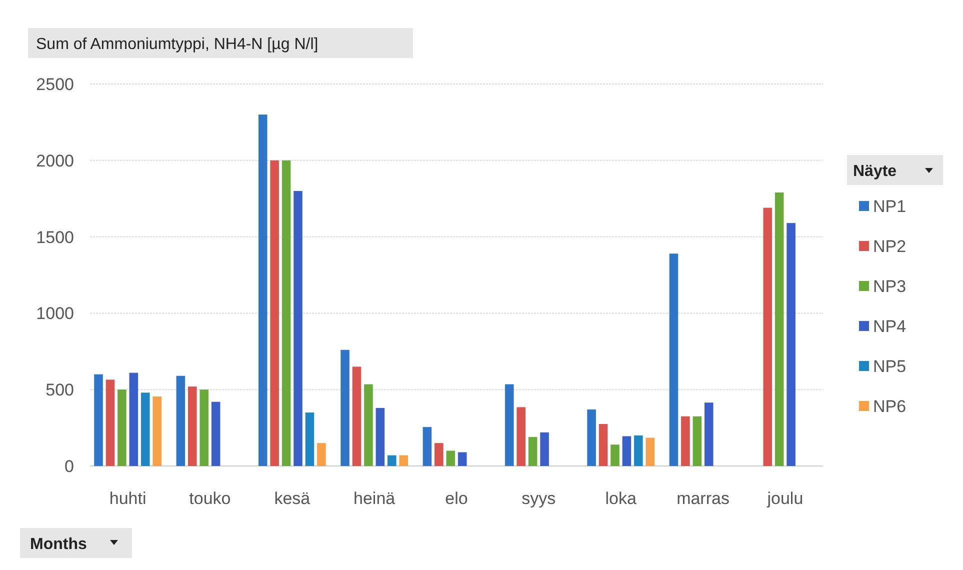 The image size is (963, 570). I want to click on y-tick-label: 0, so click(69, 466).